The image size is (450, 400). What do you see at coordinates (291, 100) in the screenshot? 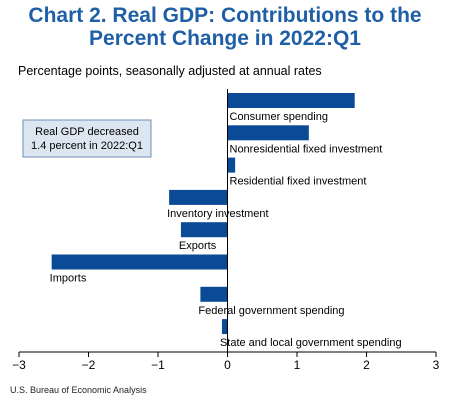
I see `bar-consumer-spending` at bounding box center [291, 100].